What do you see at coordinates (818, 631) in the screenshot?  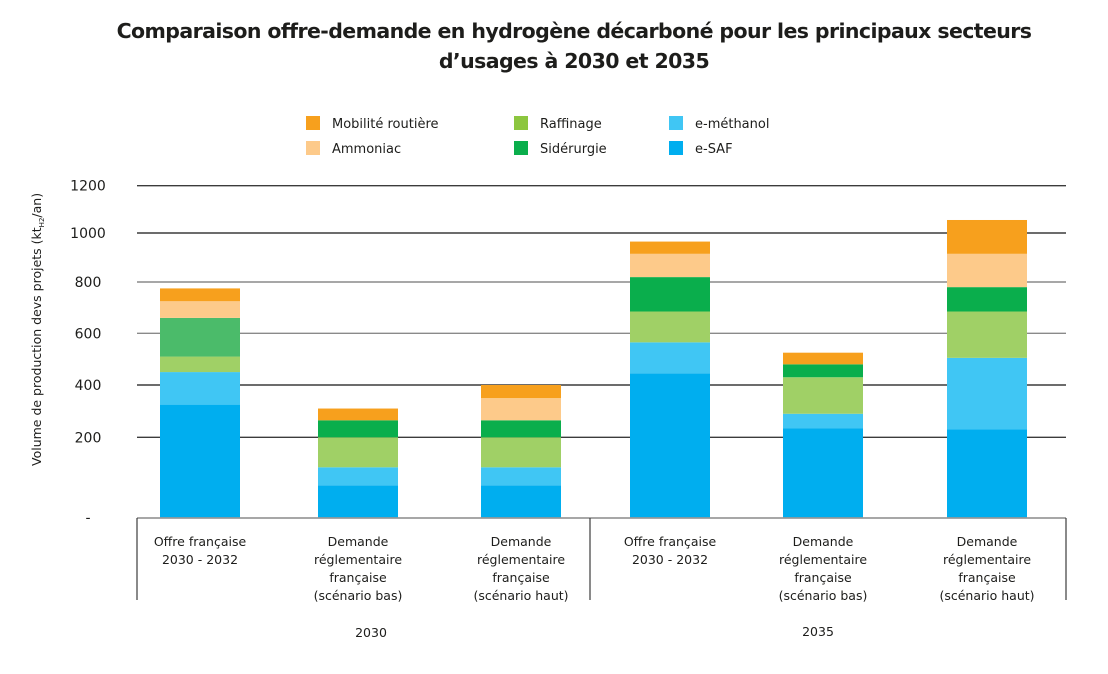 I see `group-label: 2035` at bounding box center [818, 631].